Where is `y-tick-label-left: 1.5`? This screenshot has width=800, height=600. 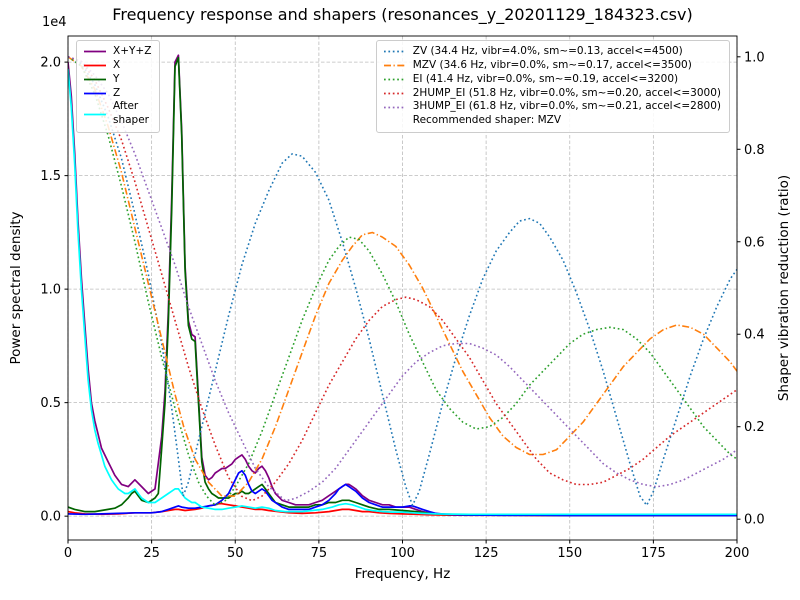 y-tick-label-left: 1.5 is located at coordinates (50, 176).